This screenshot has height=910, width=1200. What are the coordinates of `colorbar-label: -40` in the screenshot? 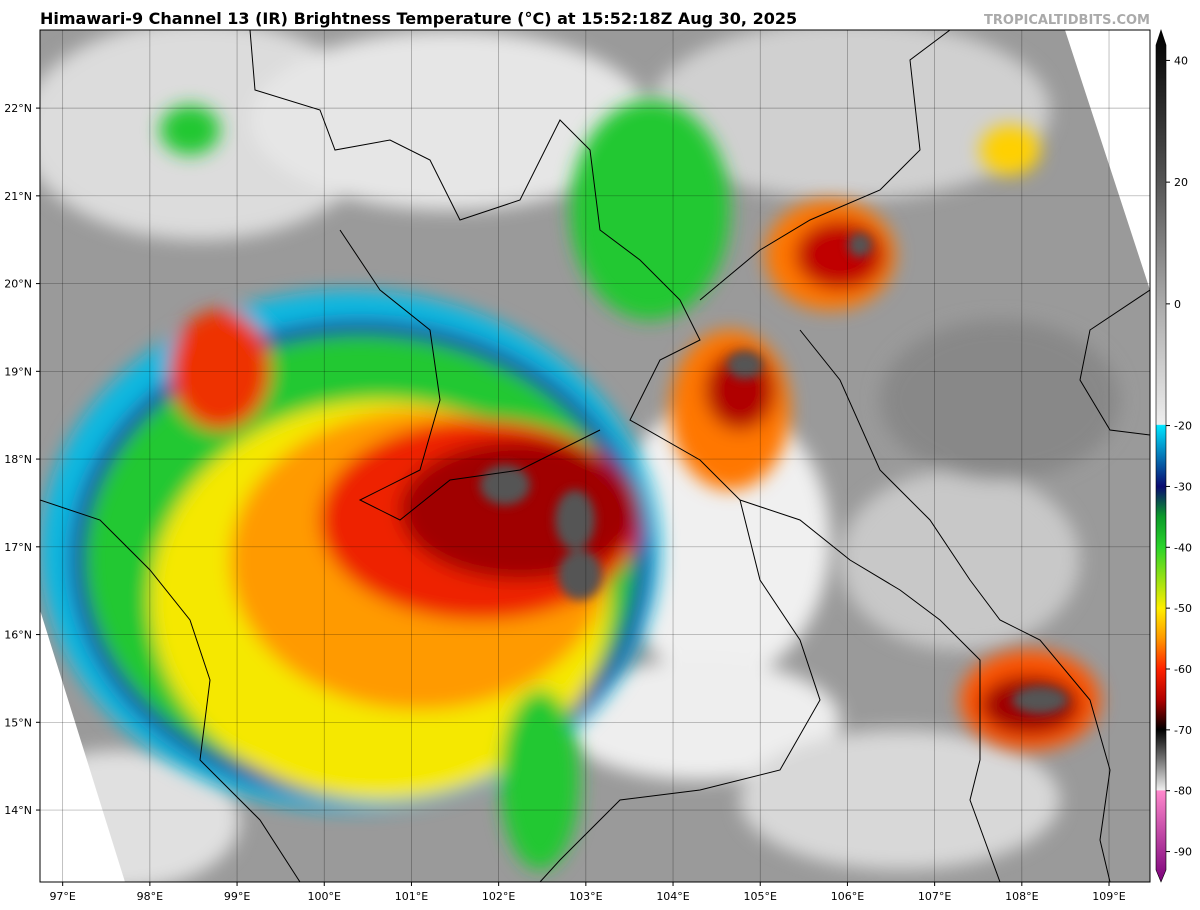 It's located at (1183, 547).